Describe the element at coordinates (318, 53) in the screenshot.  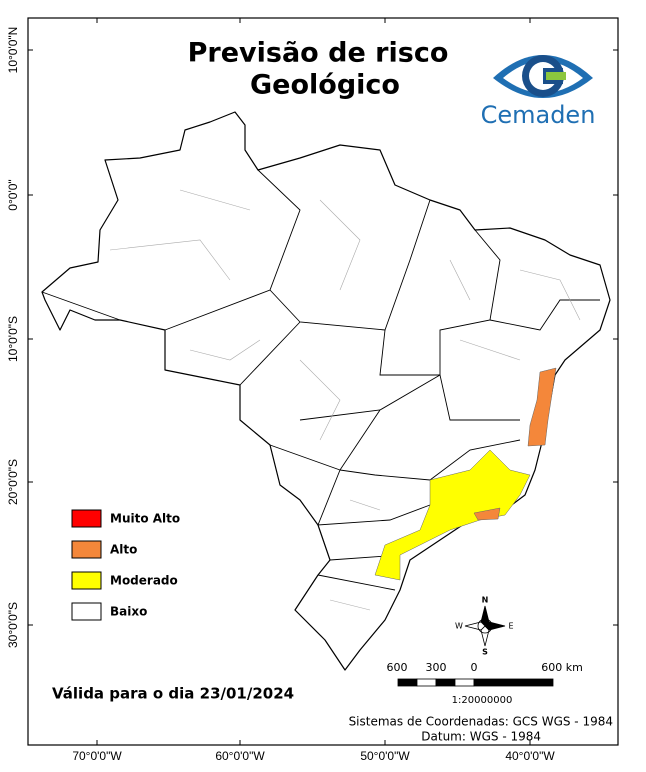
I see `title: Previsão de risco` at that location.